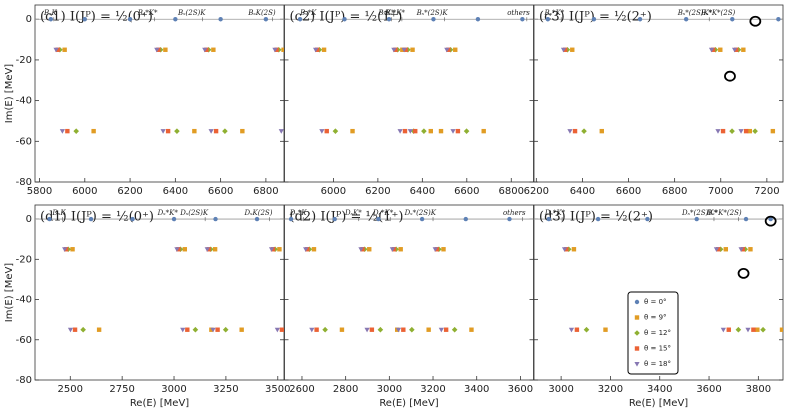 This screenshot has height=410, width=793. Describe the element at coordinates (518, 13) in the screenshot. I see `threshold-label: others` at that location.